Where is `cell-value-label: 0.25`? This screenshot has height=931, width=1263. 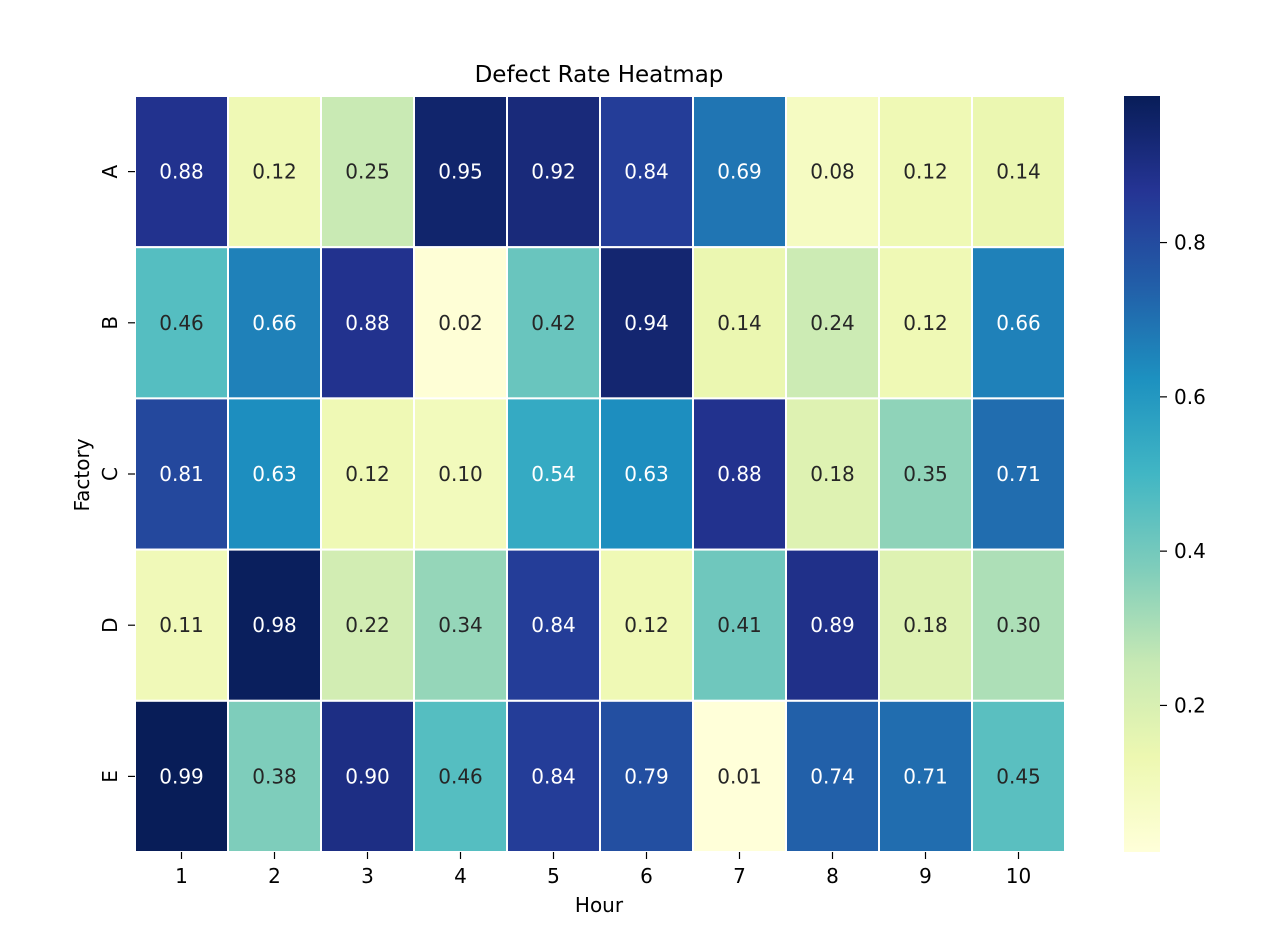 cell-value-label: 0.25 is located at coordinates (367, 172).